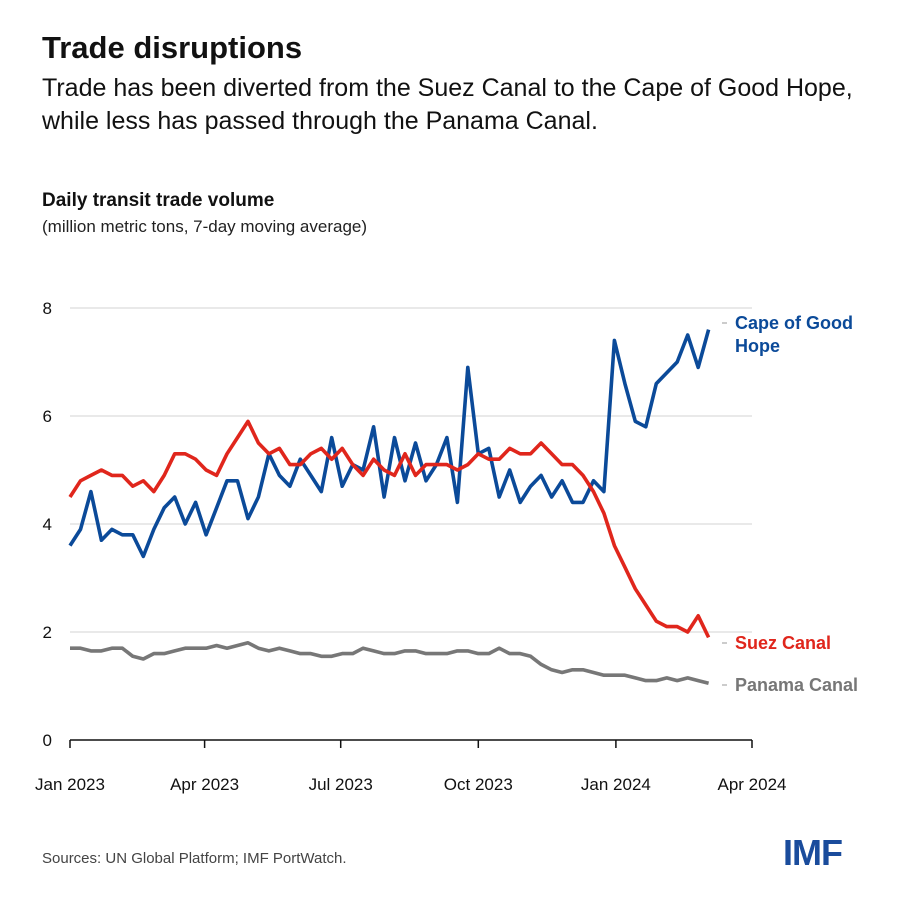 The image size is (900, 900). I want to click on x-tick-label: Apr 2023, so click(204, 784).